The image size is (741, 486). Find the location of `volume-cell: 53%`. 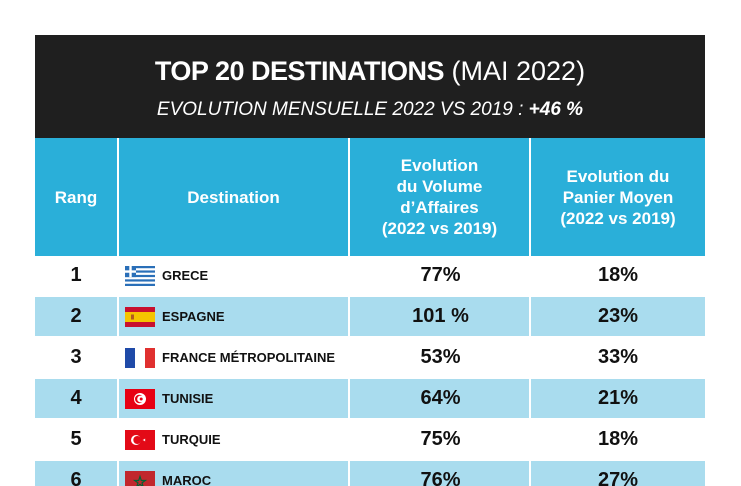

volume-cell: 53% is located at coordinates (440, 357).